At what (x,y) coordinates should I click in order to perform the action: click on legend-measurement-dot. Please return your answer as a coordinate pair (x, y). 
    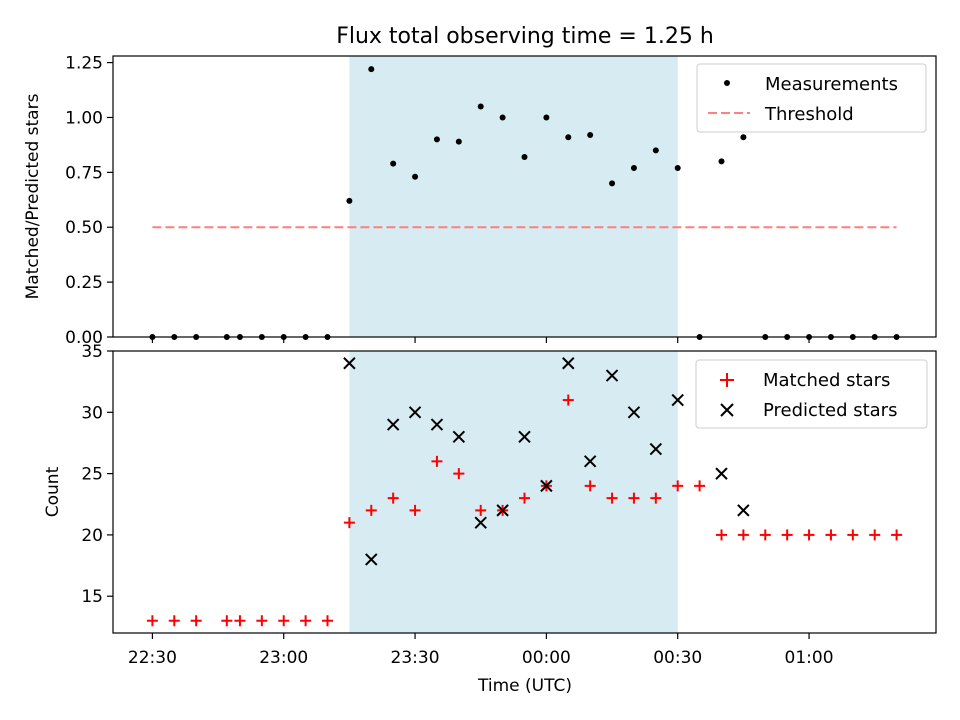
    Looking at the image, I should click on (727, 83).